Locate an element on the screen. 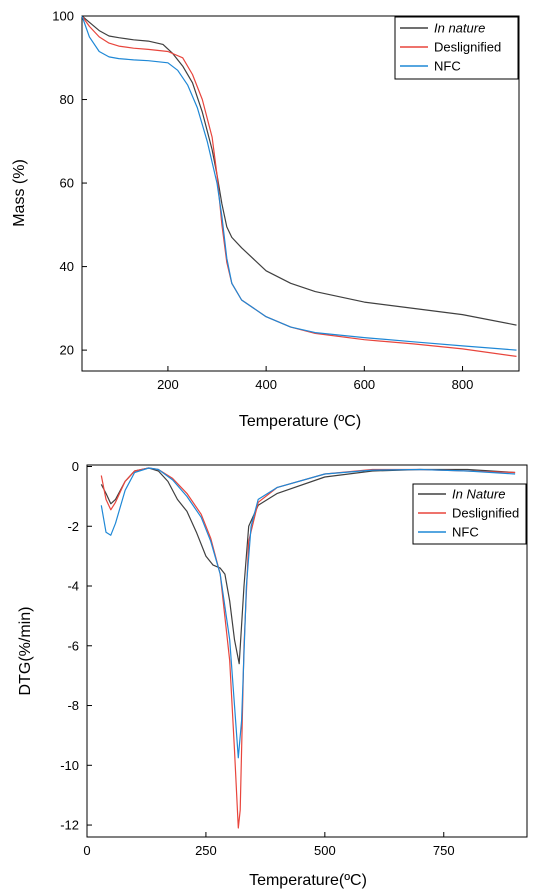 The width and height of the screenshot is (550, 896). mass-y-ticks: 20 40 60 80 100 is located at coordinates (69, 183).